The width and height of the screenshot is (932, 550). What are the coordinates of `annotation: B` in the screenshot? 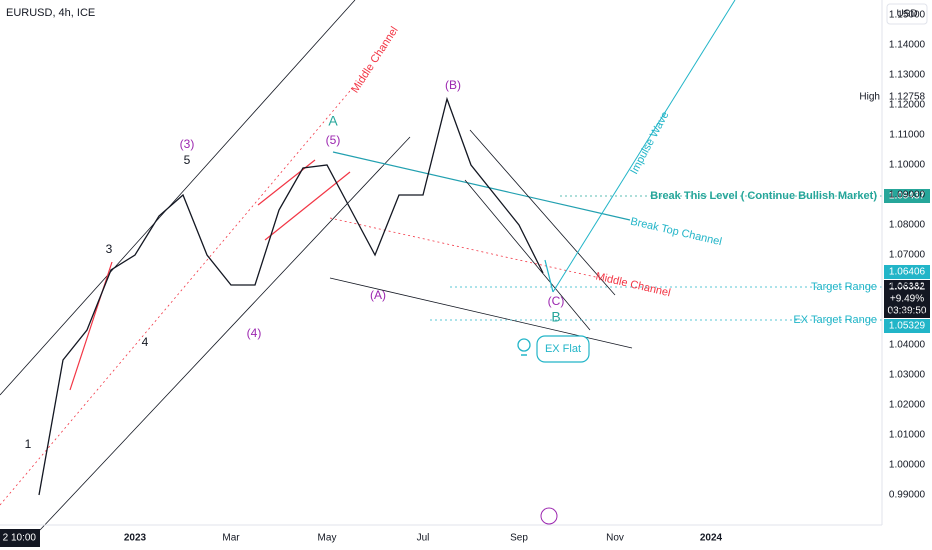 It's located at (555, 317).